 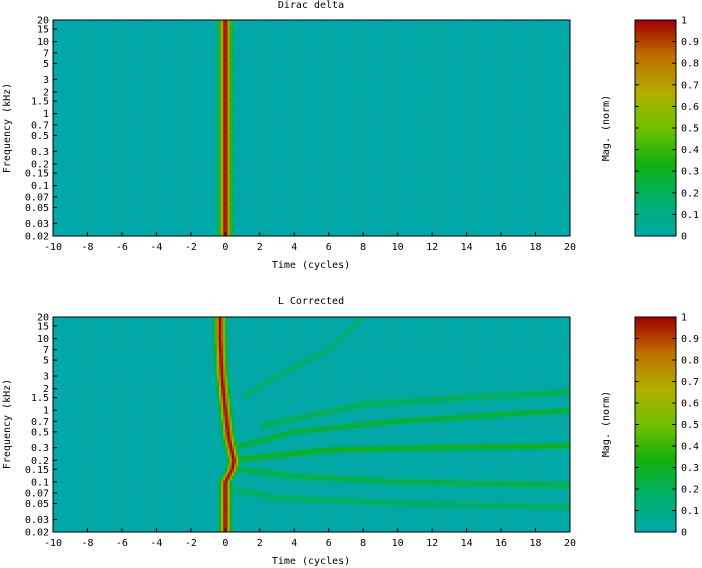 What do you see at coordinates (225, 247) in the screenshot?
I see `x-tick-label: 0` at bounding box center [225, 247].